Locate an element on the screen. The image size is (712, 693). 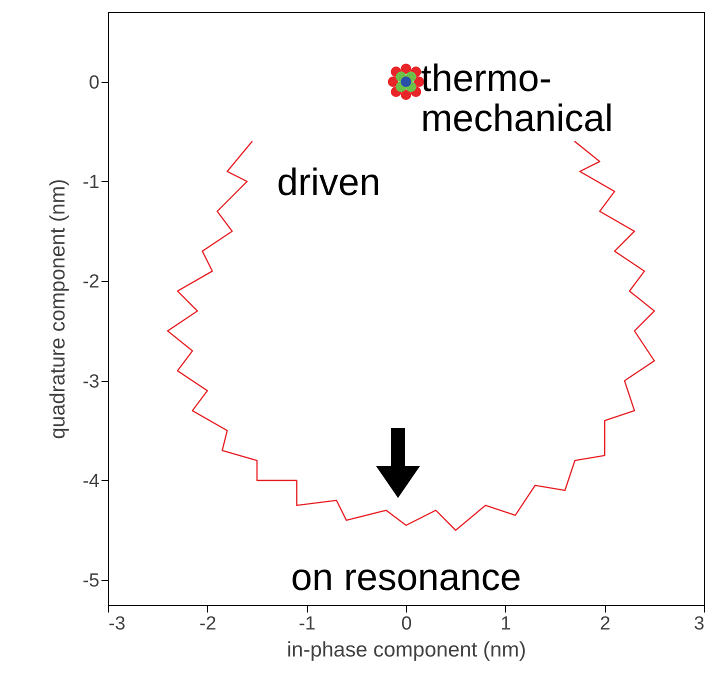
y-tick-label: -5 is located at coordinates (91, 581).